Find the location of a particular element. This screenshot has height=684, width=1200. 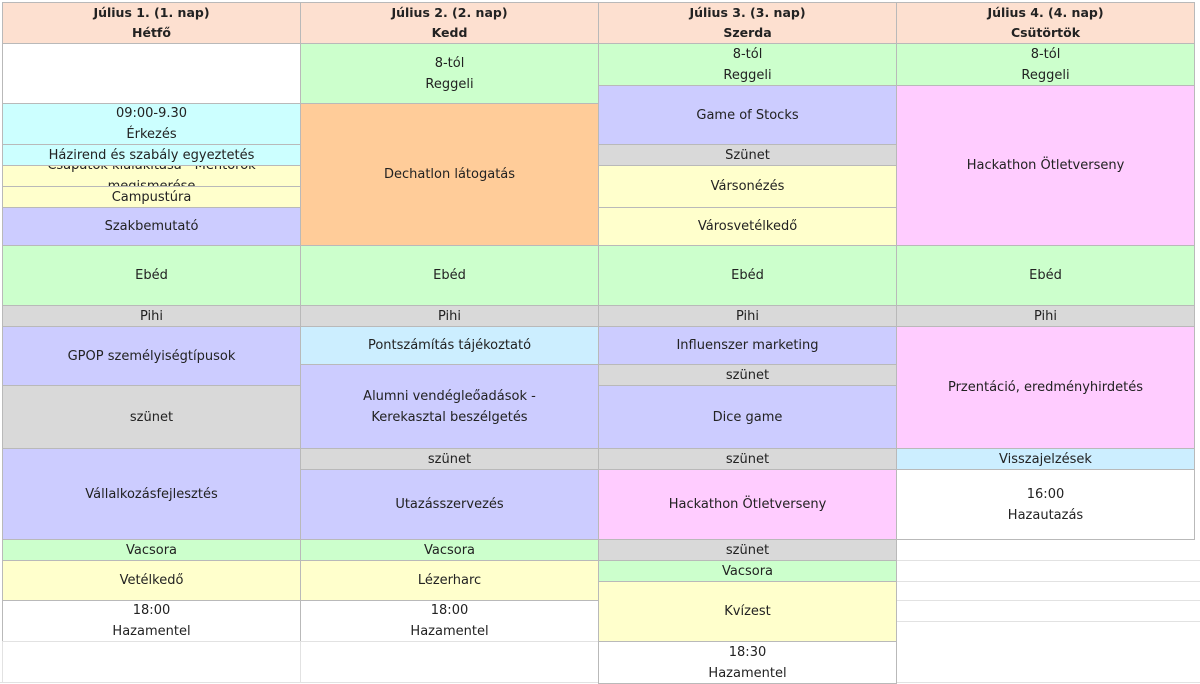

day-header-4: Július 4. (4. nap) Csütörtök is located at coordinates (1045, 23).